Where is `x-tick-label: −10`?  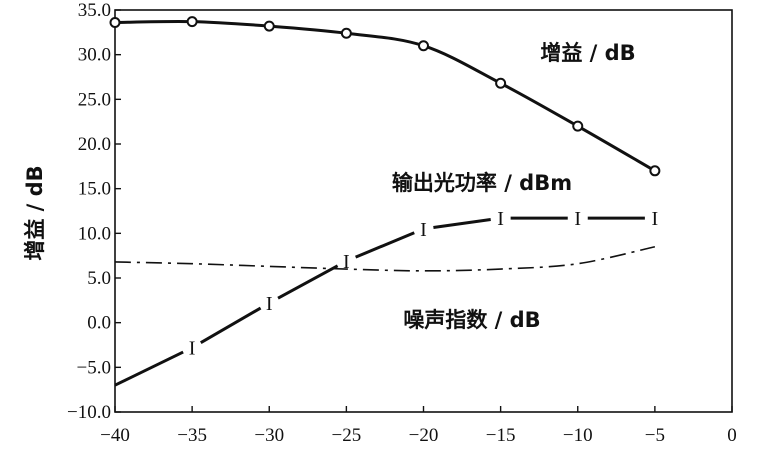
x-tick-label: −10 is located at coordinates (578, 435).